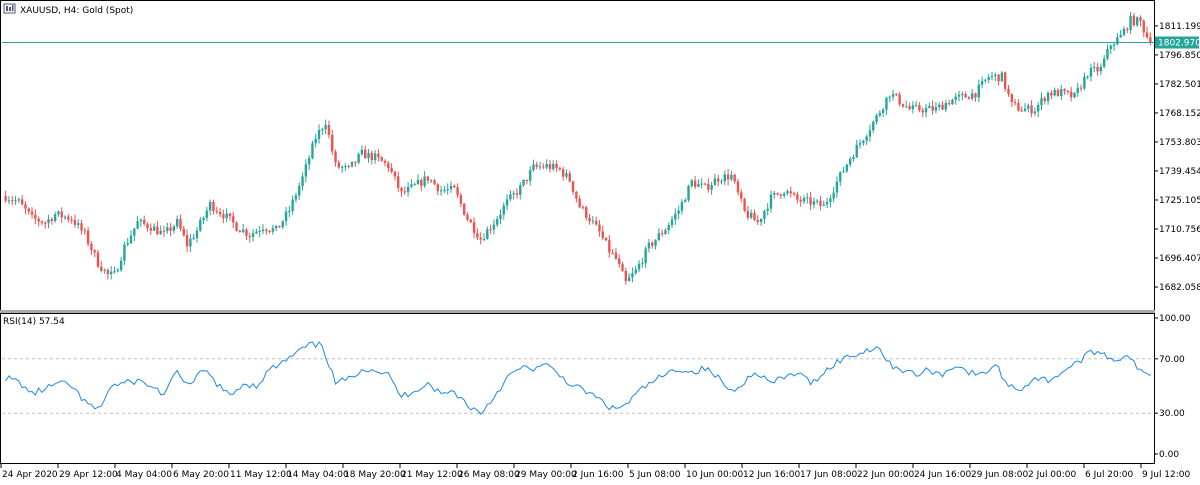 The image size is (1200, 485). Describe the element at coordinates (1179, 27) in the screenshot. I see `price-tick-label: 1811.199` at that location.